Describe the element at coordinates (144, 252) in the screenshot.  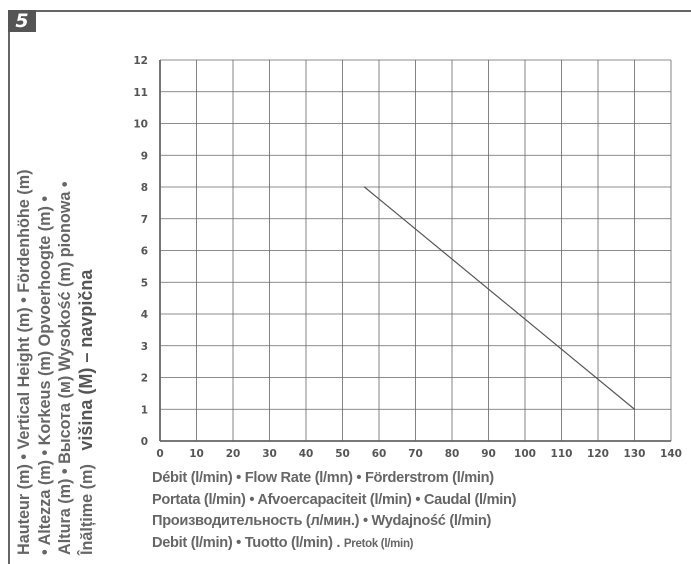
I see `y-tick-6: 6` at that location.